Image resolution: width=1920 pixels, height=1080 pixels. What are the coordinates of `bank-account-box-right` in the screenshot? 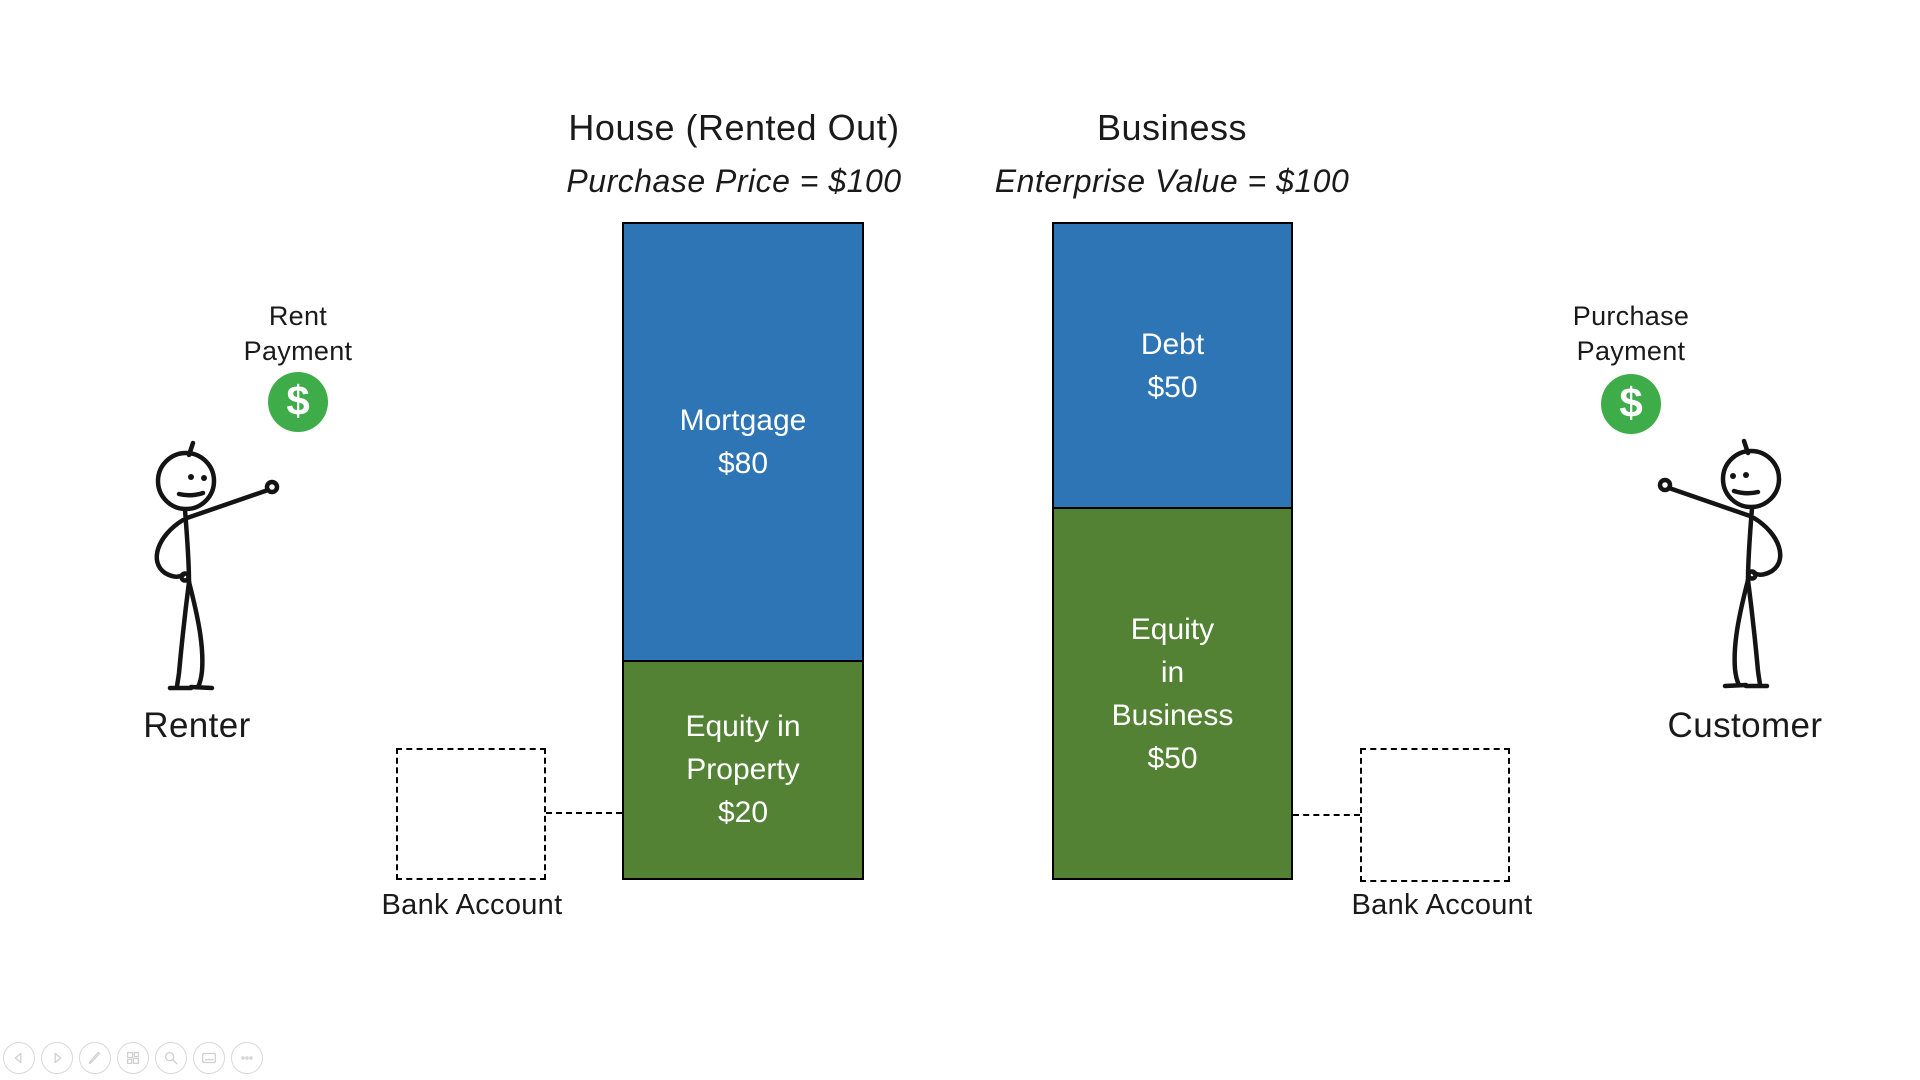 It's located at (1435, 815).